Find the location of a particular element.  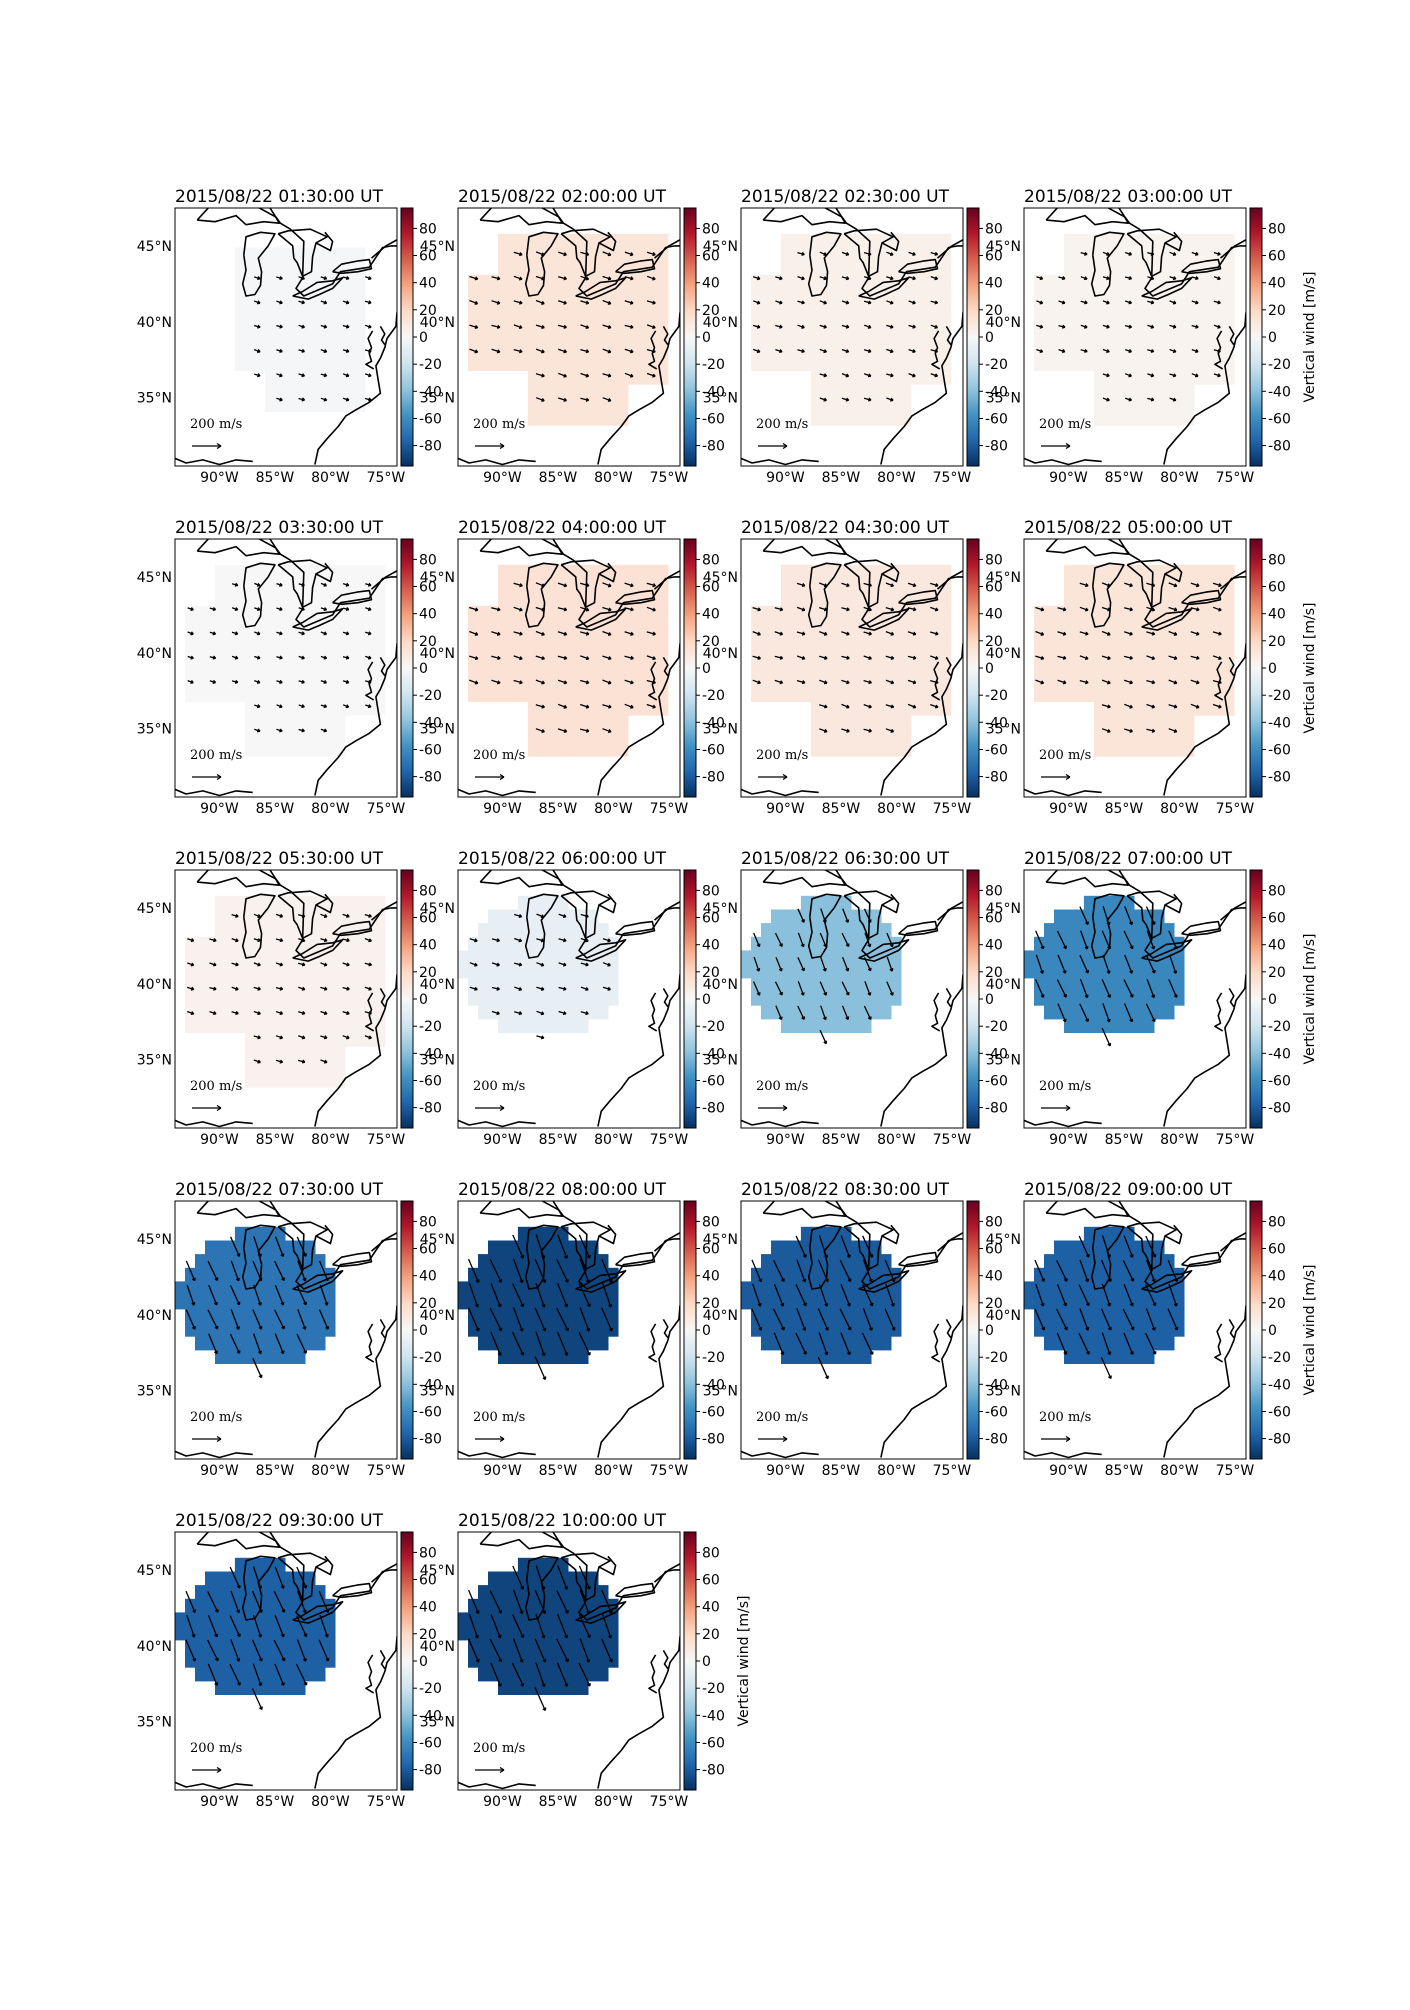

panel-title: 2015/08/22 09:00:00 UT is located at coordinates (1128, 1190).